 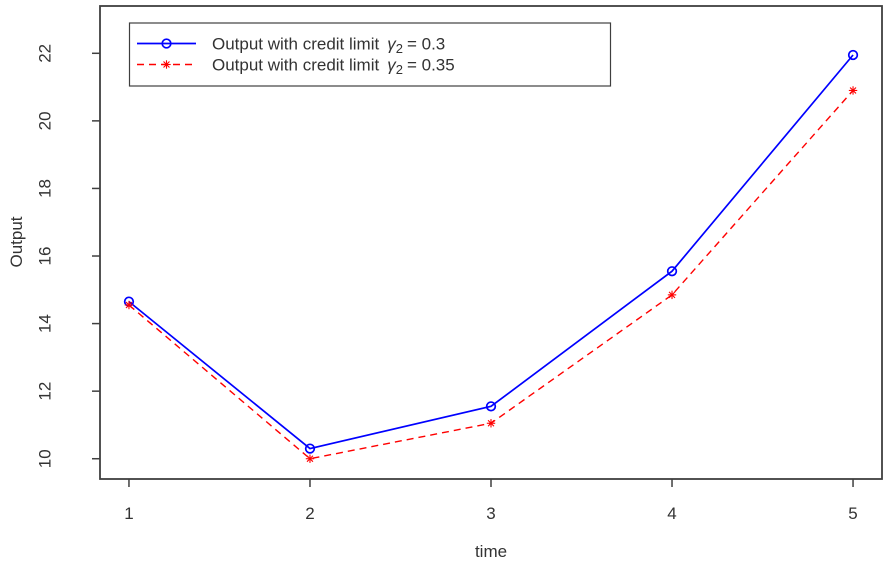 I want to click on x-axis-title: time, so click(x=491, y=551).